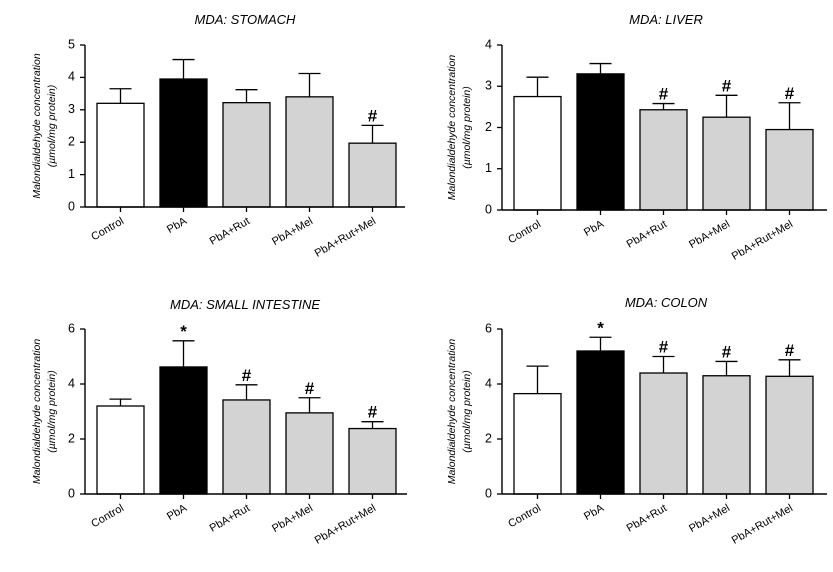 The height and width of the screenshot is (572, 833). What do you see at coordinates (245, 304) in the screenshot?
I see `chart-title: MDA: SMALL INTESTINE` at bounding box center [245, 304].